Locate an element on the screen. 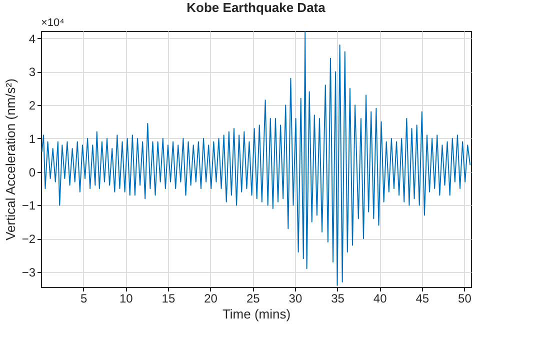 The image size is (560, 337). x-tick-label: 35 is located at coordinates (338, 299).